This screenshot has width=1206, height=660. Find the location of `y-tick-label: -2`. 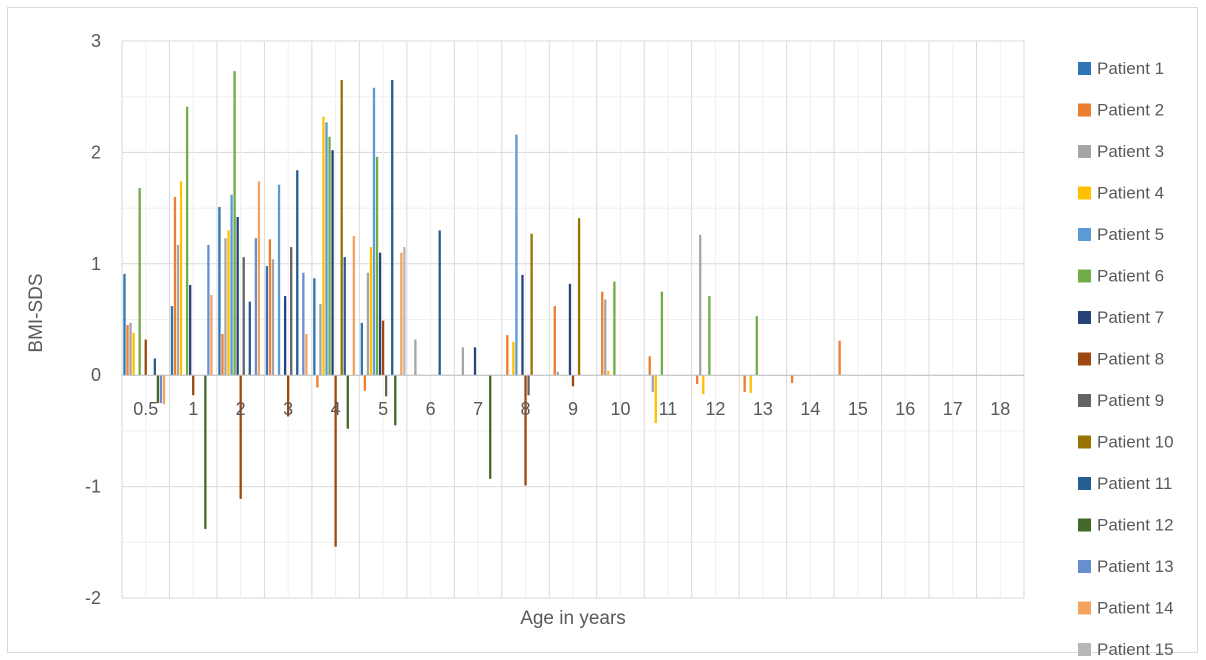

y-tick-label: -2 is located at coordinates (93, 598).